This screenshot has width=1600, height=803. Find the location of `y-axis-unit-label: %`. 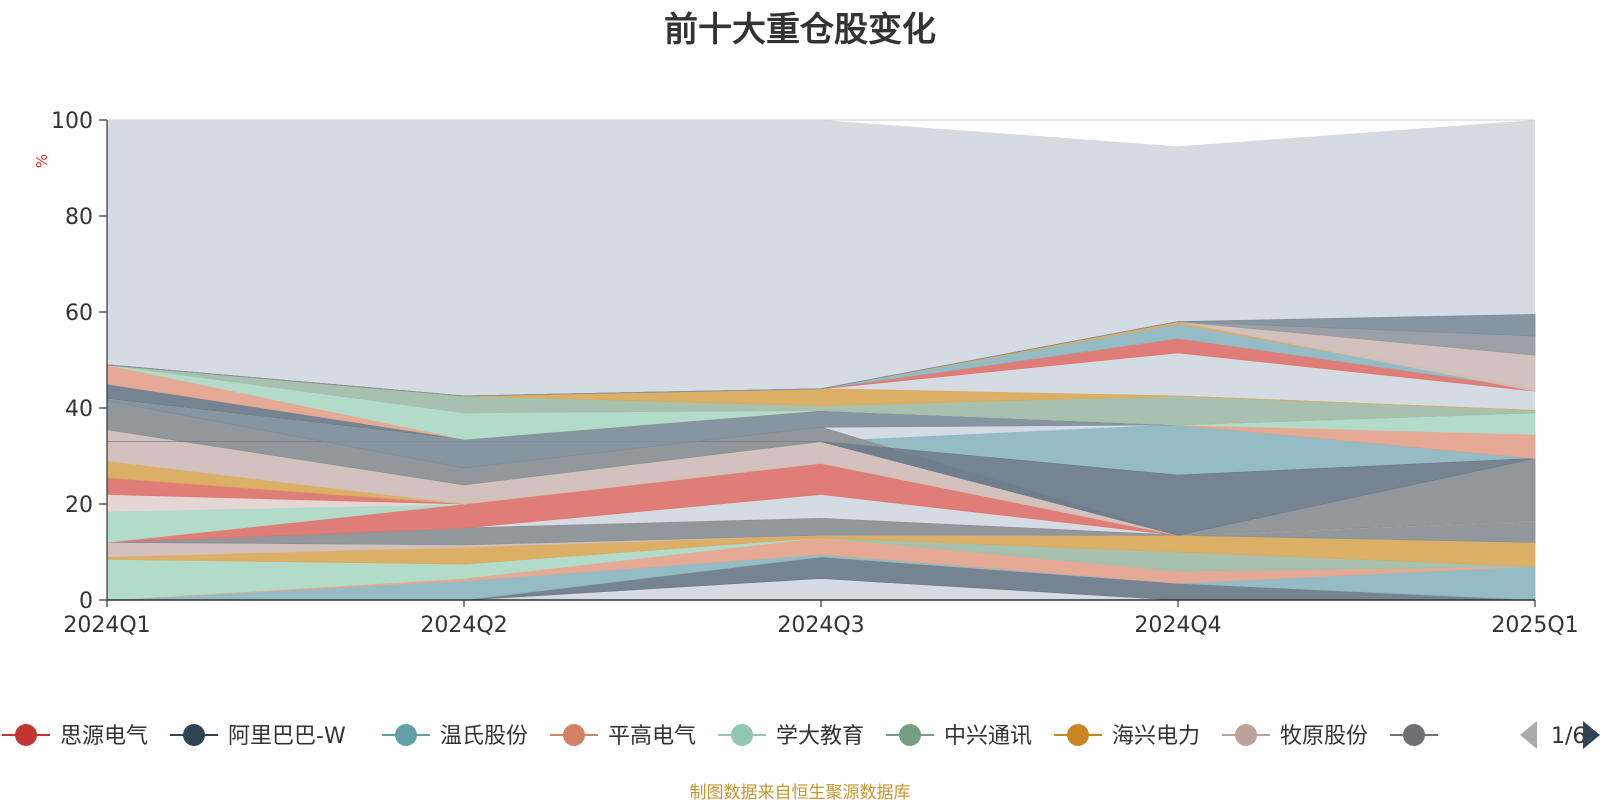

y-axis-unit-label: % is located at coordinates (42, 161).